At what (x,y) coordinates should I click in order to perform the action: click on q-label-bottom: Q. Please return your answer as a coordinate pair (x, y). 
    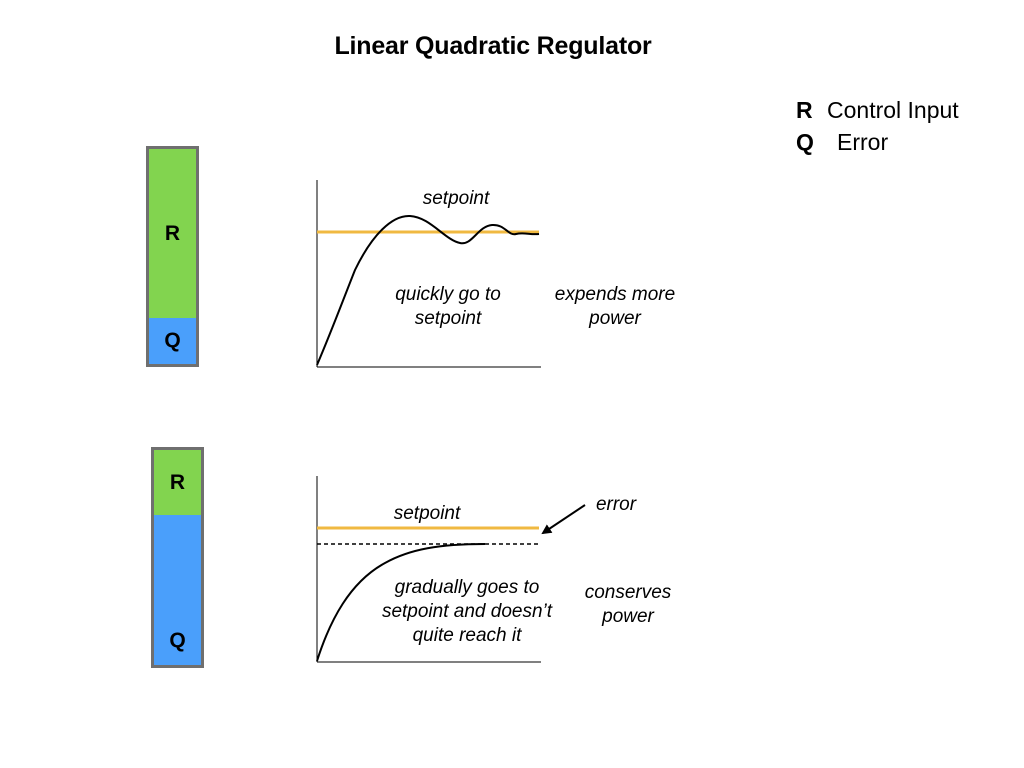
    Looking at the image, I should click on (177, 640).